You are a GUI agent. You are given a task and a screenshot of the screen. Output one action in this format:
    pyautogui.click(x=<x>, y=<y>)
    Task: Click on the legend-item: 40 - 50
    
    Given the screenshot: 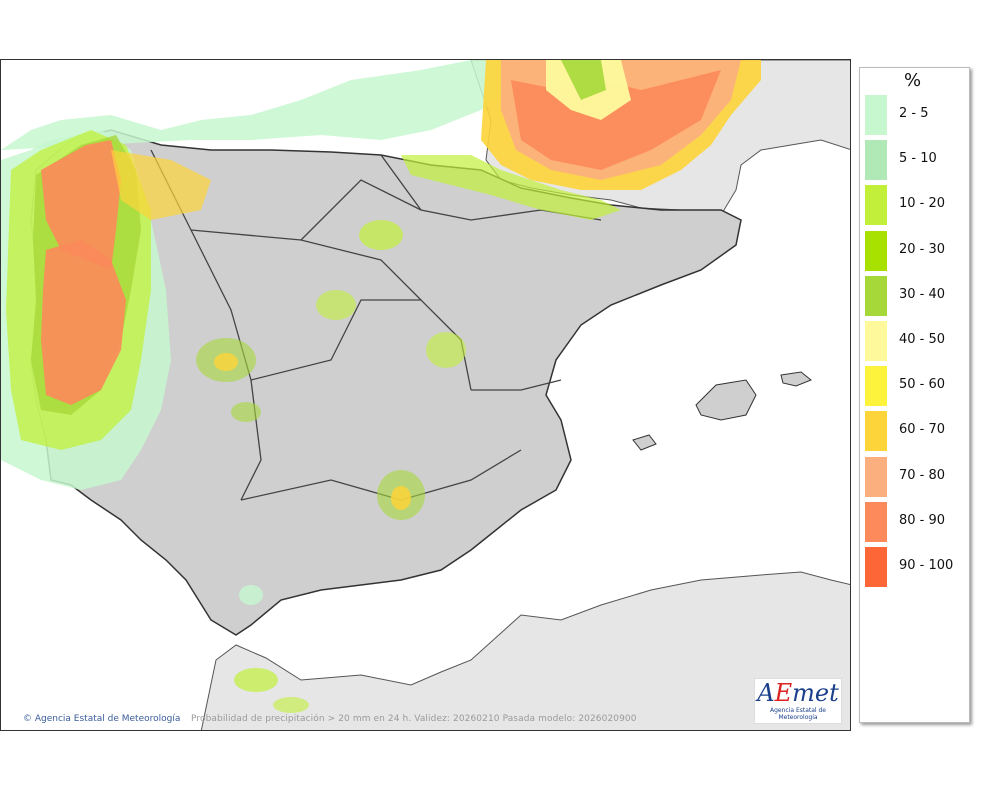 What is the action you would take?
    pyautogui.click(x=915, y=341)
    